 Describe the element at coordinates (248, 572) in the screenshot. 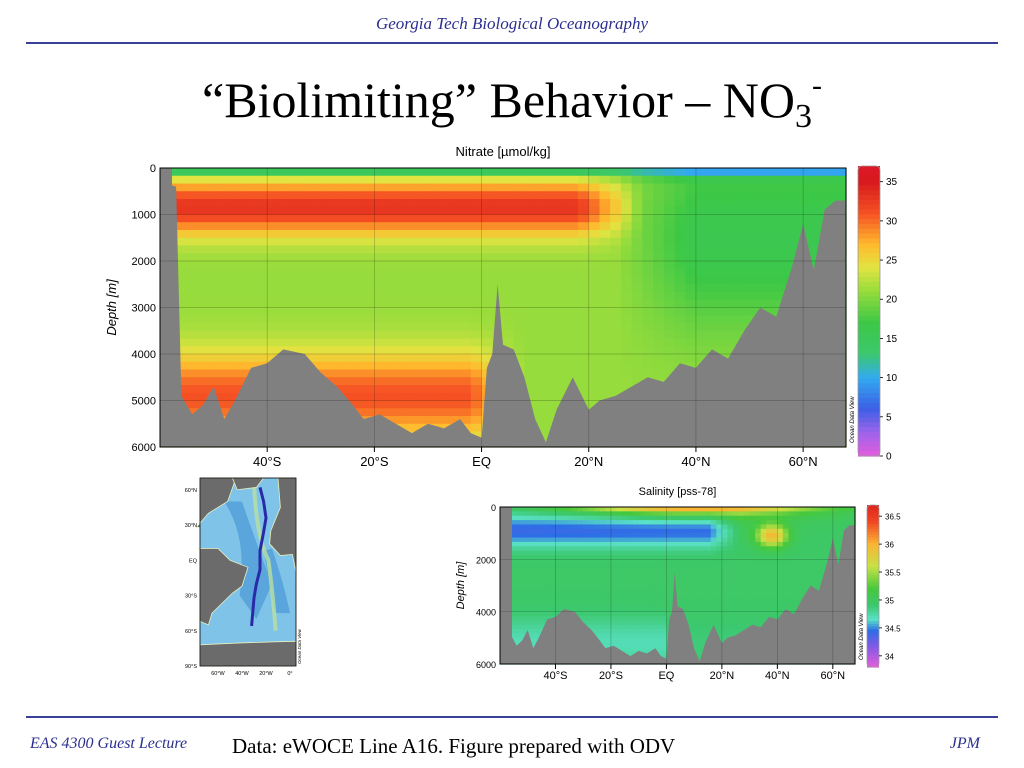

I see `map-frame` at that location.